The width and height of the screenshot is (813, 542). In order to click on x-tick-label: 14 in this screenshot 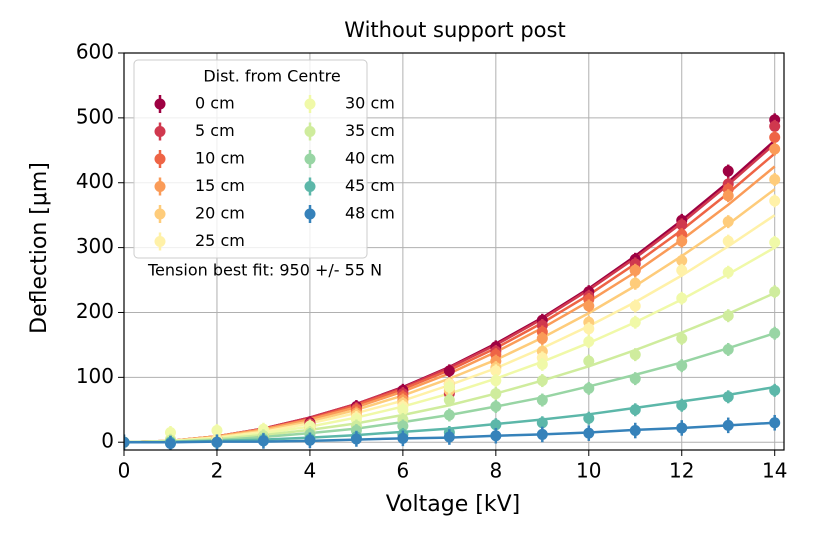, I will do `click(774, 471)`.